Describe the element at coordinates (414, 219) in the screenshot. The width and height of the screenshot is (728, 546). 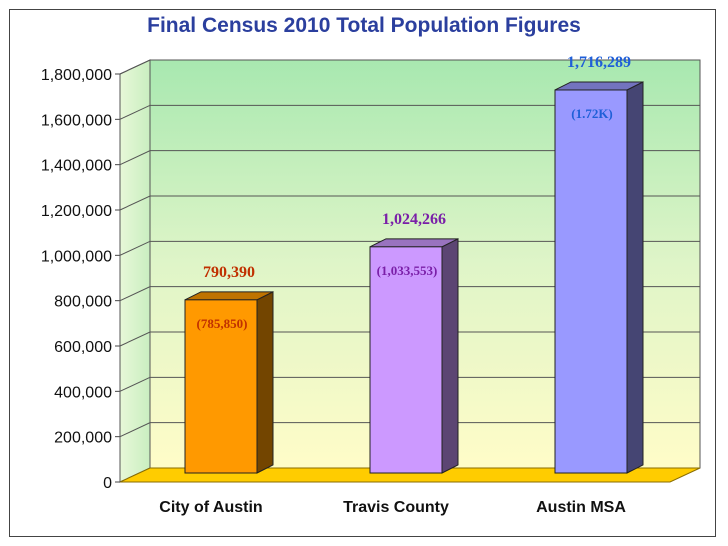
I see `data-label: 1,024,266` at that location.